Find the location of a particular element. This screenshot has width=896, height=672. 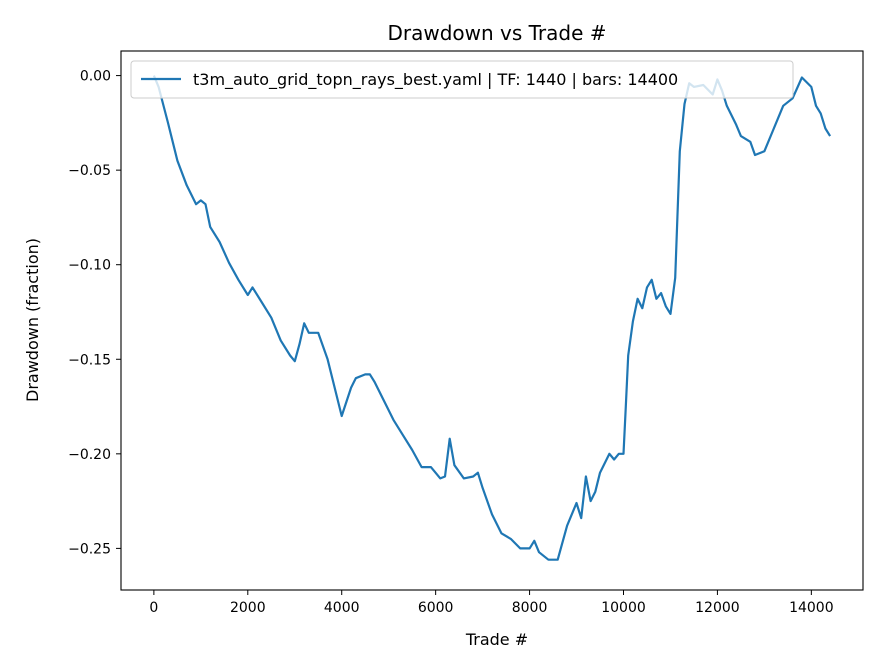

x-tick-label: 0 is located at coordinates (153, 608).